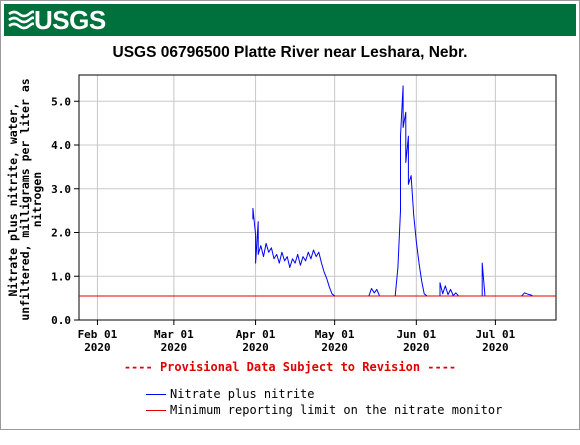 The image size is (580, 445). I want to click on y-axis-label: Nitrate plus nitrite, water,, so click(13, 200).